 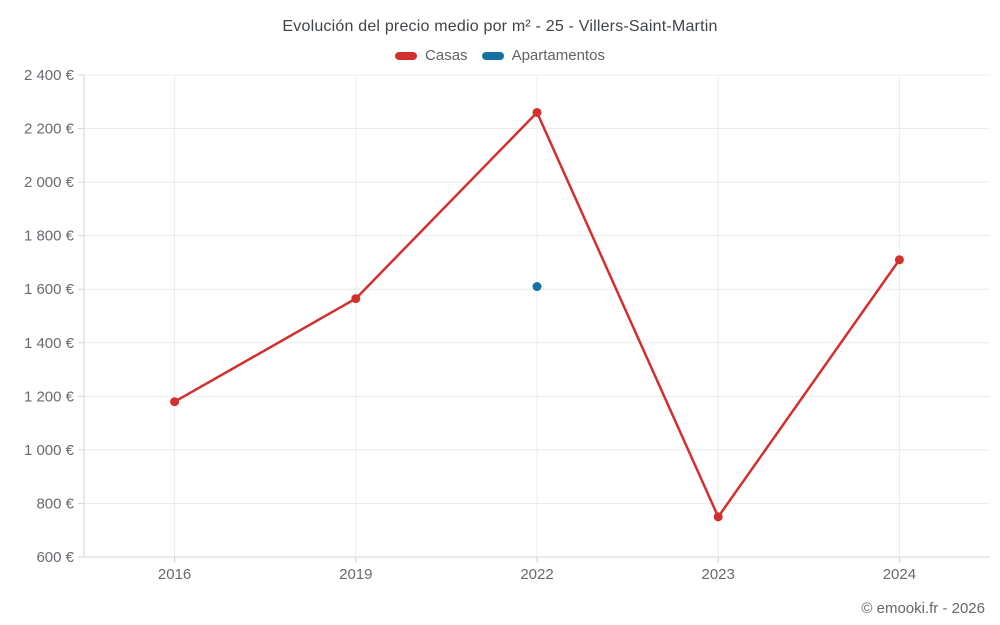 I want to click on legend-label-casas: Casas, so click(x=446, y=55).